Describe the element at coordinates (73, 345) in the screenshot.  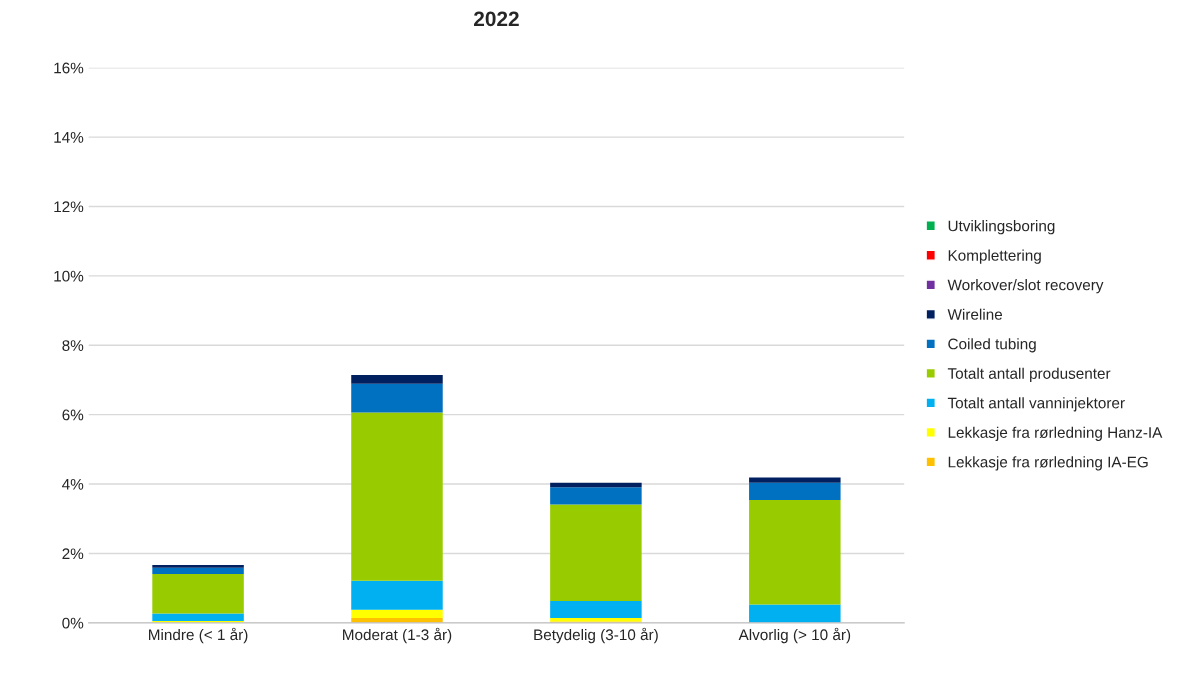
I see `y-tick-label: 8%` at that location.